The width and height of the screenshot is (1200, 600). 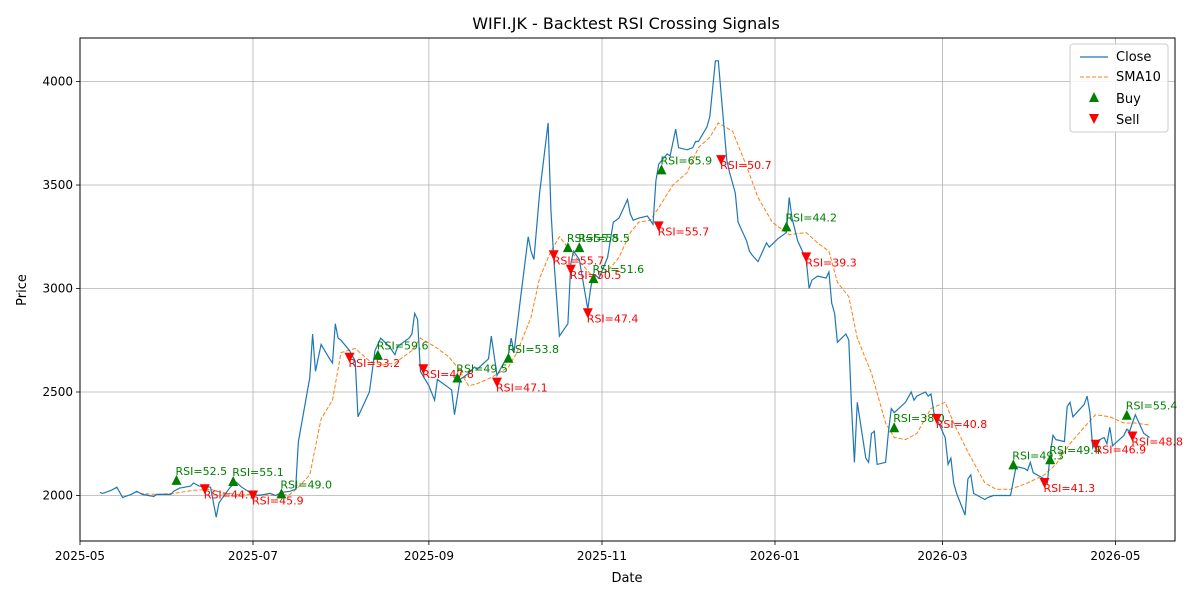 What do you see at coordinates (403, 346) in the screenshot?
I see `buy-rsi-label: RSI=59.6` at bounding box center [403, 346].